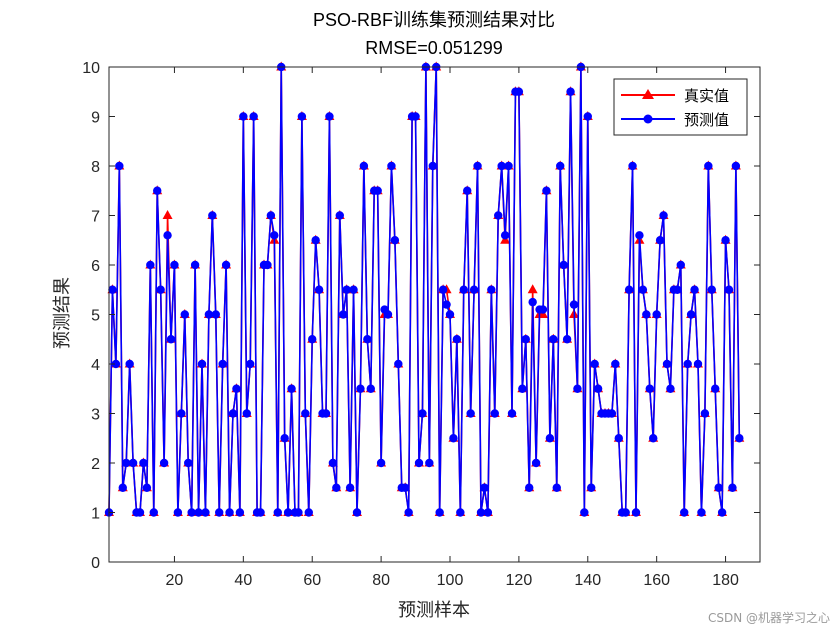 This screenshot has width=840, height=630. What do you see at coordinates (680, 107) in the screenshot?
I see `legend-box` at bounding box center [680, 107].